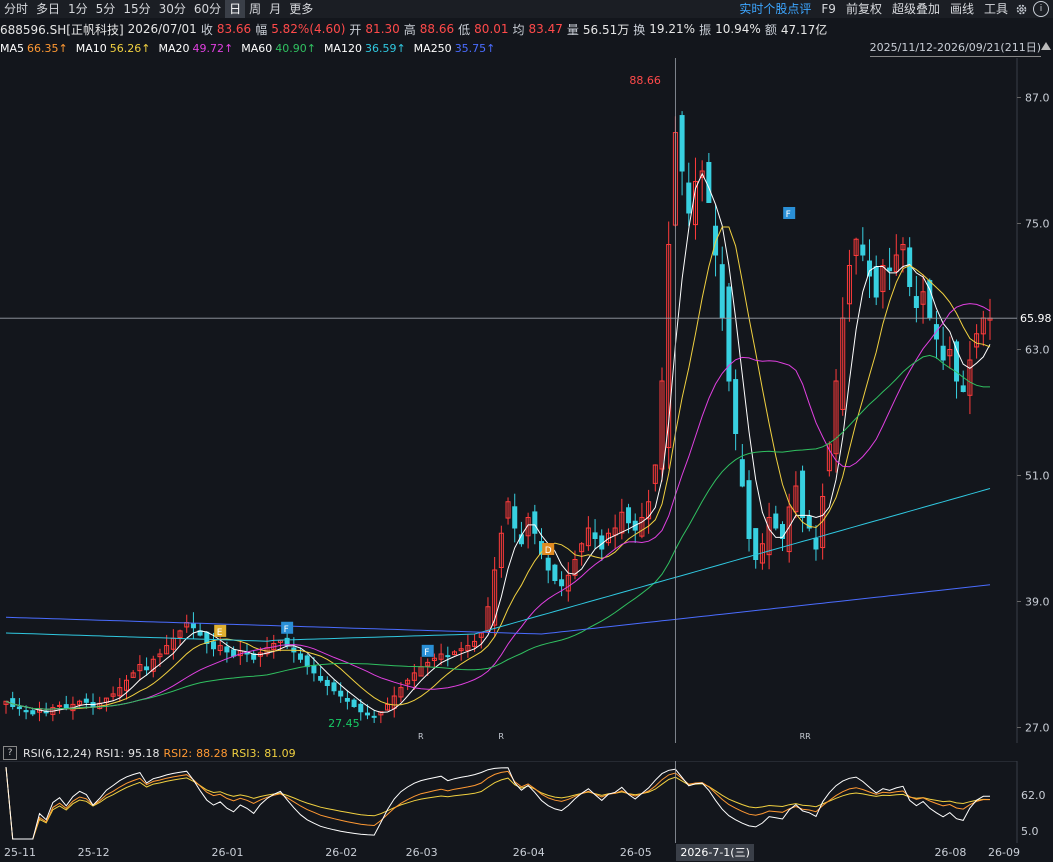 This screenshot has width=1053, height=862. I want to click on tab-fenshi: 分时, so click(16, 9).